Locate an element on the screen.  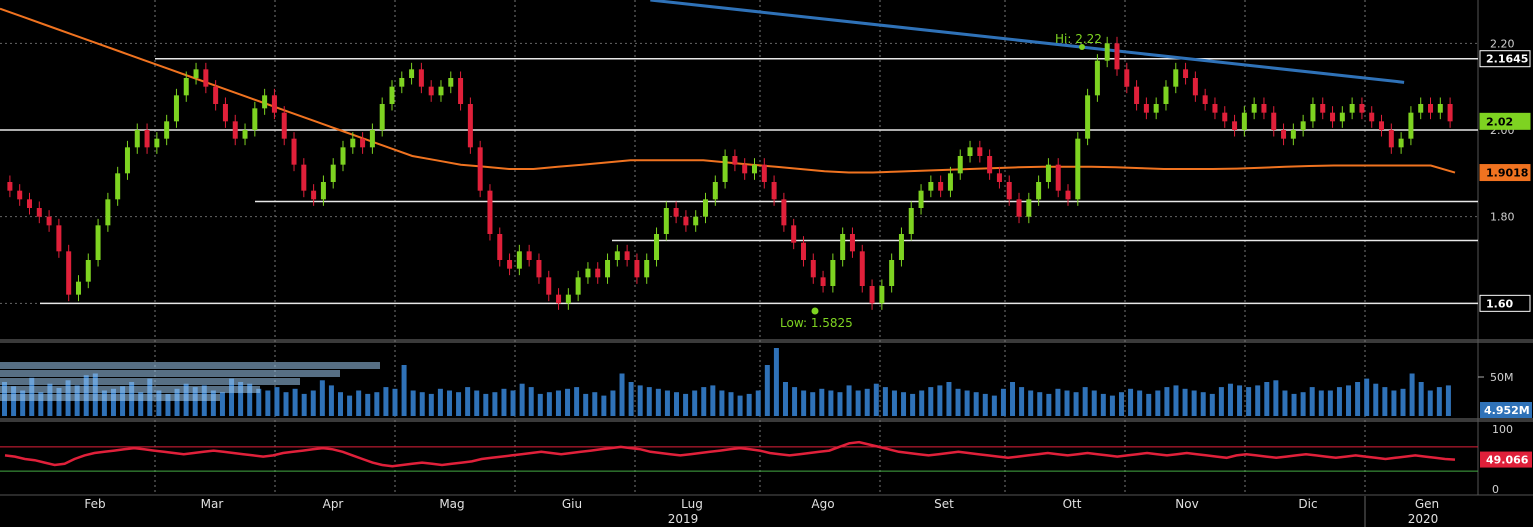
month-label: Gen is located at coordinates (1427, 504).